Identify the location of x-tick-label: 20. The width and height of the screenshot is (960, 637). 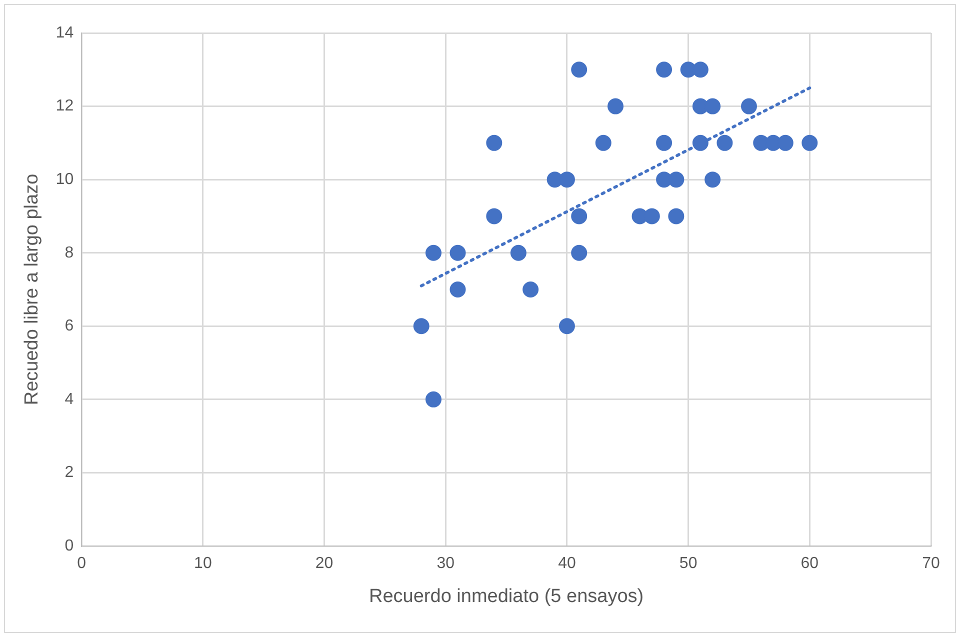
(324, 563).